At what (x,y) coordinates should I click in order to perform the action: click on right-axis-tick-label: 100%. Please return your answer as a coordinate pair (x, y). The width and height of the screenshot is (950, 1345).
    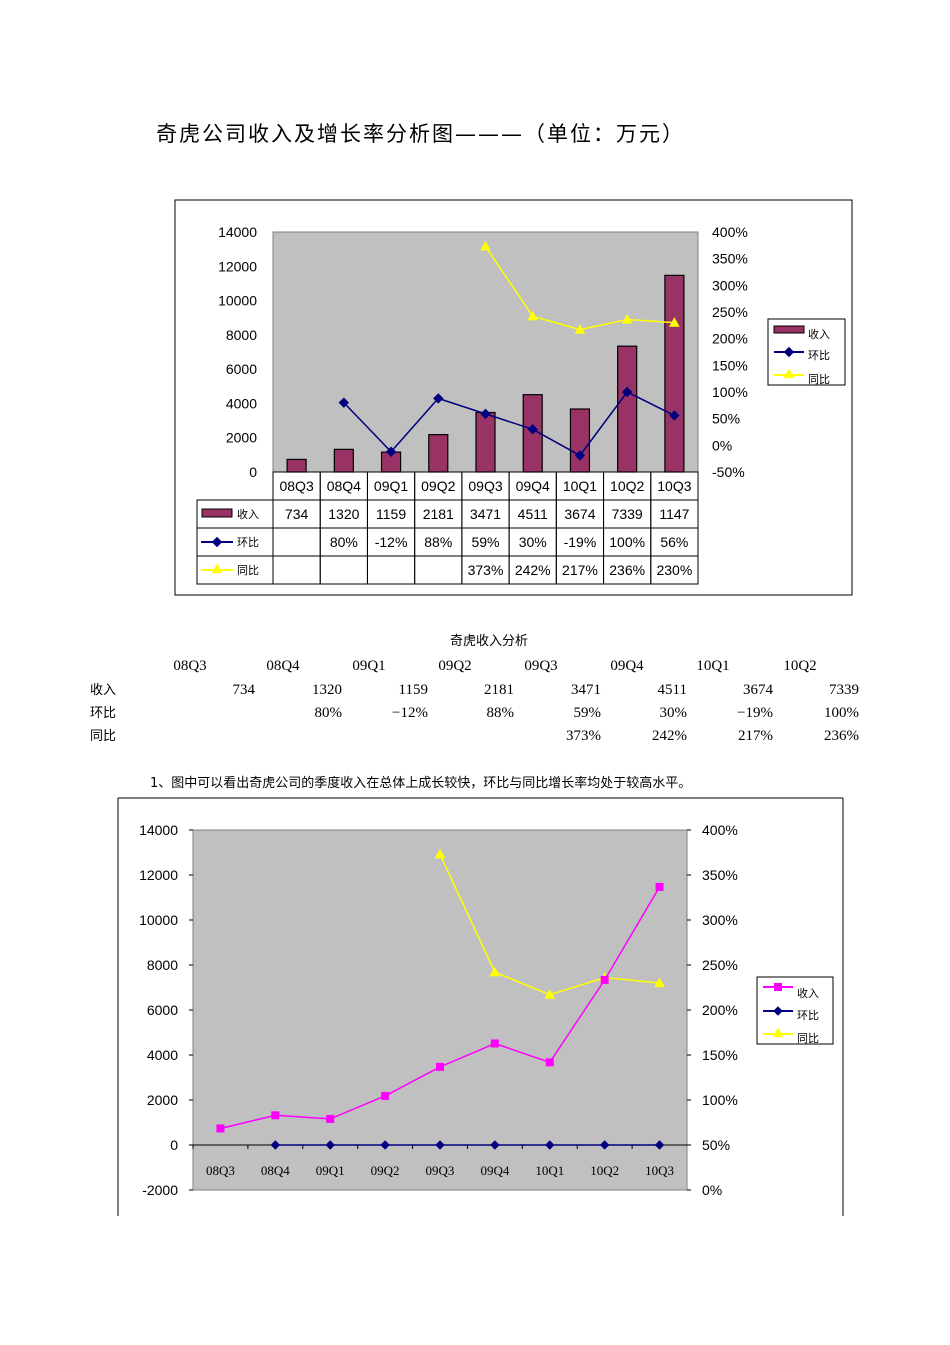
    Looking at the image, I should click on (730, 392).